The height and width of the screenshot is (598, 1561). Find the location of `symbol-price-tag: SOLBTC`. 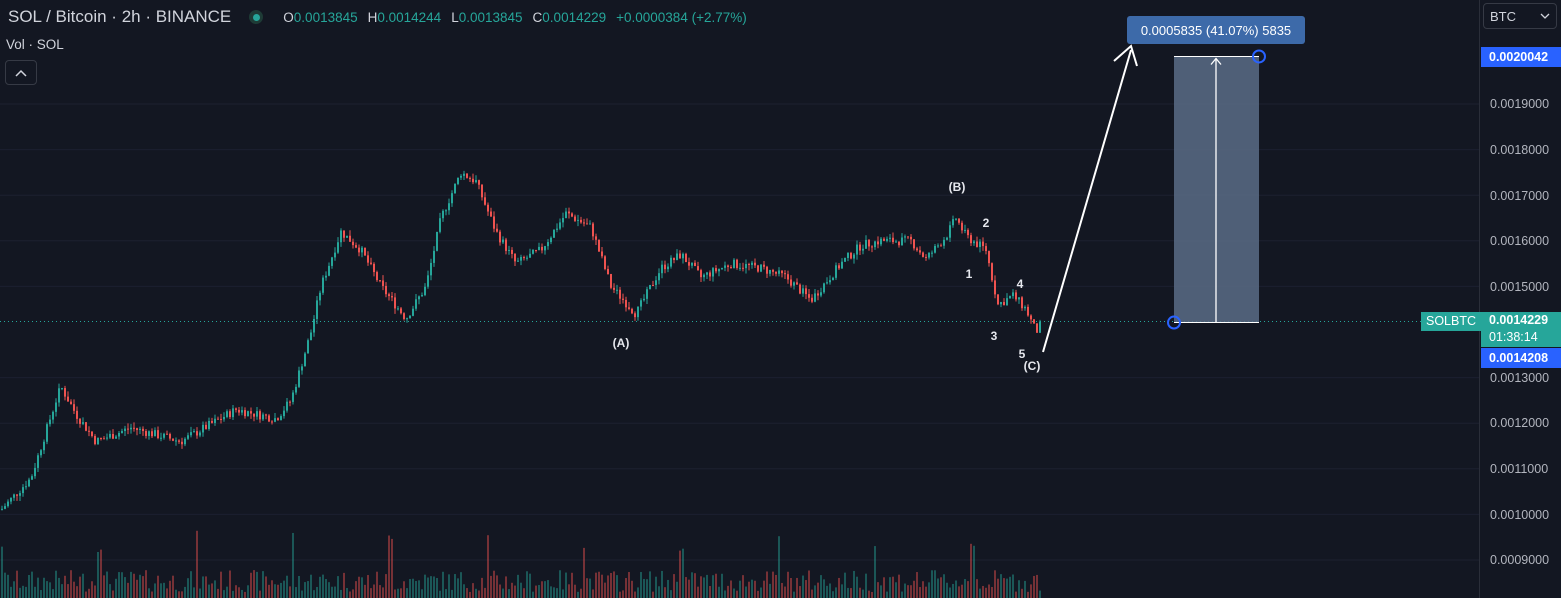

symbol-price-tag: SOLBTC is located at coordinates (1451, 321).